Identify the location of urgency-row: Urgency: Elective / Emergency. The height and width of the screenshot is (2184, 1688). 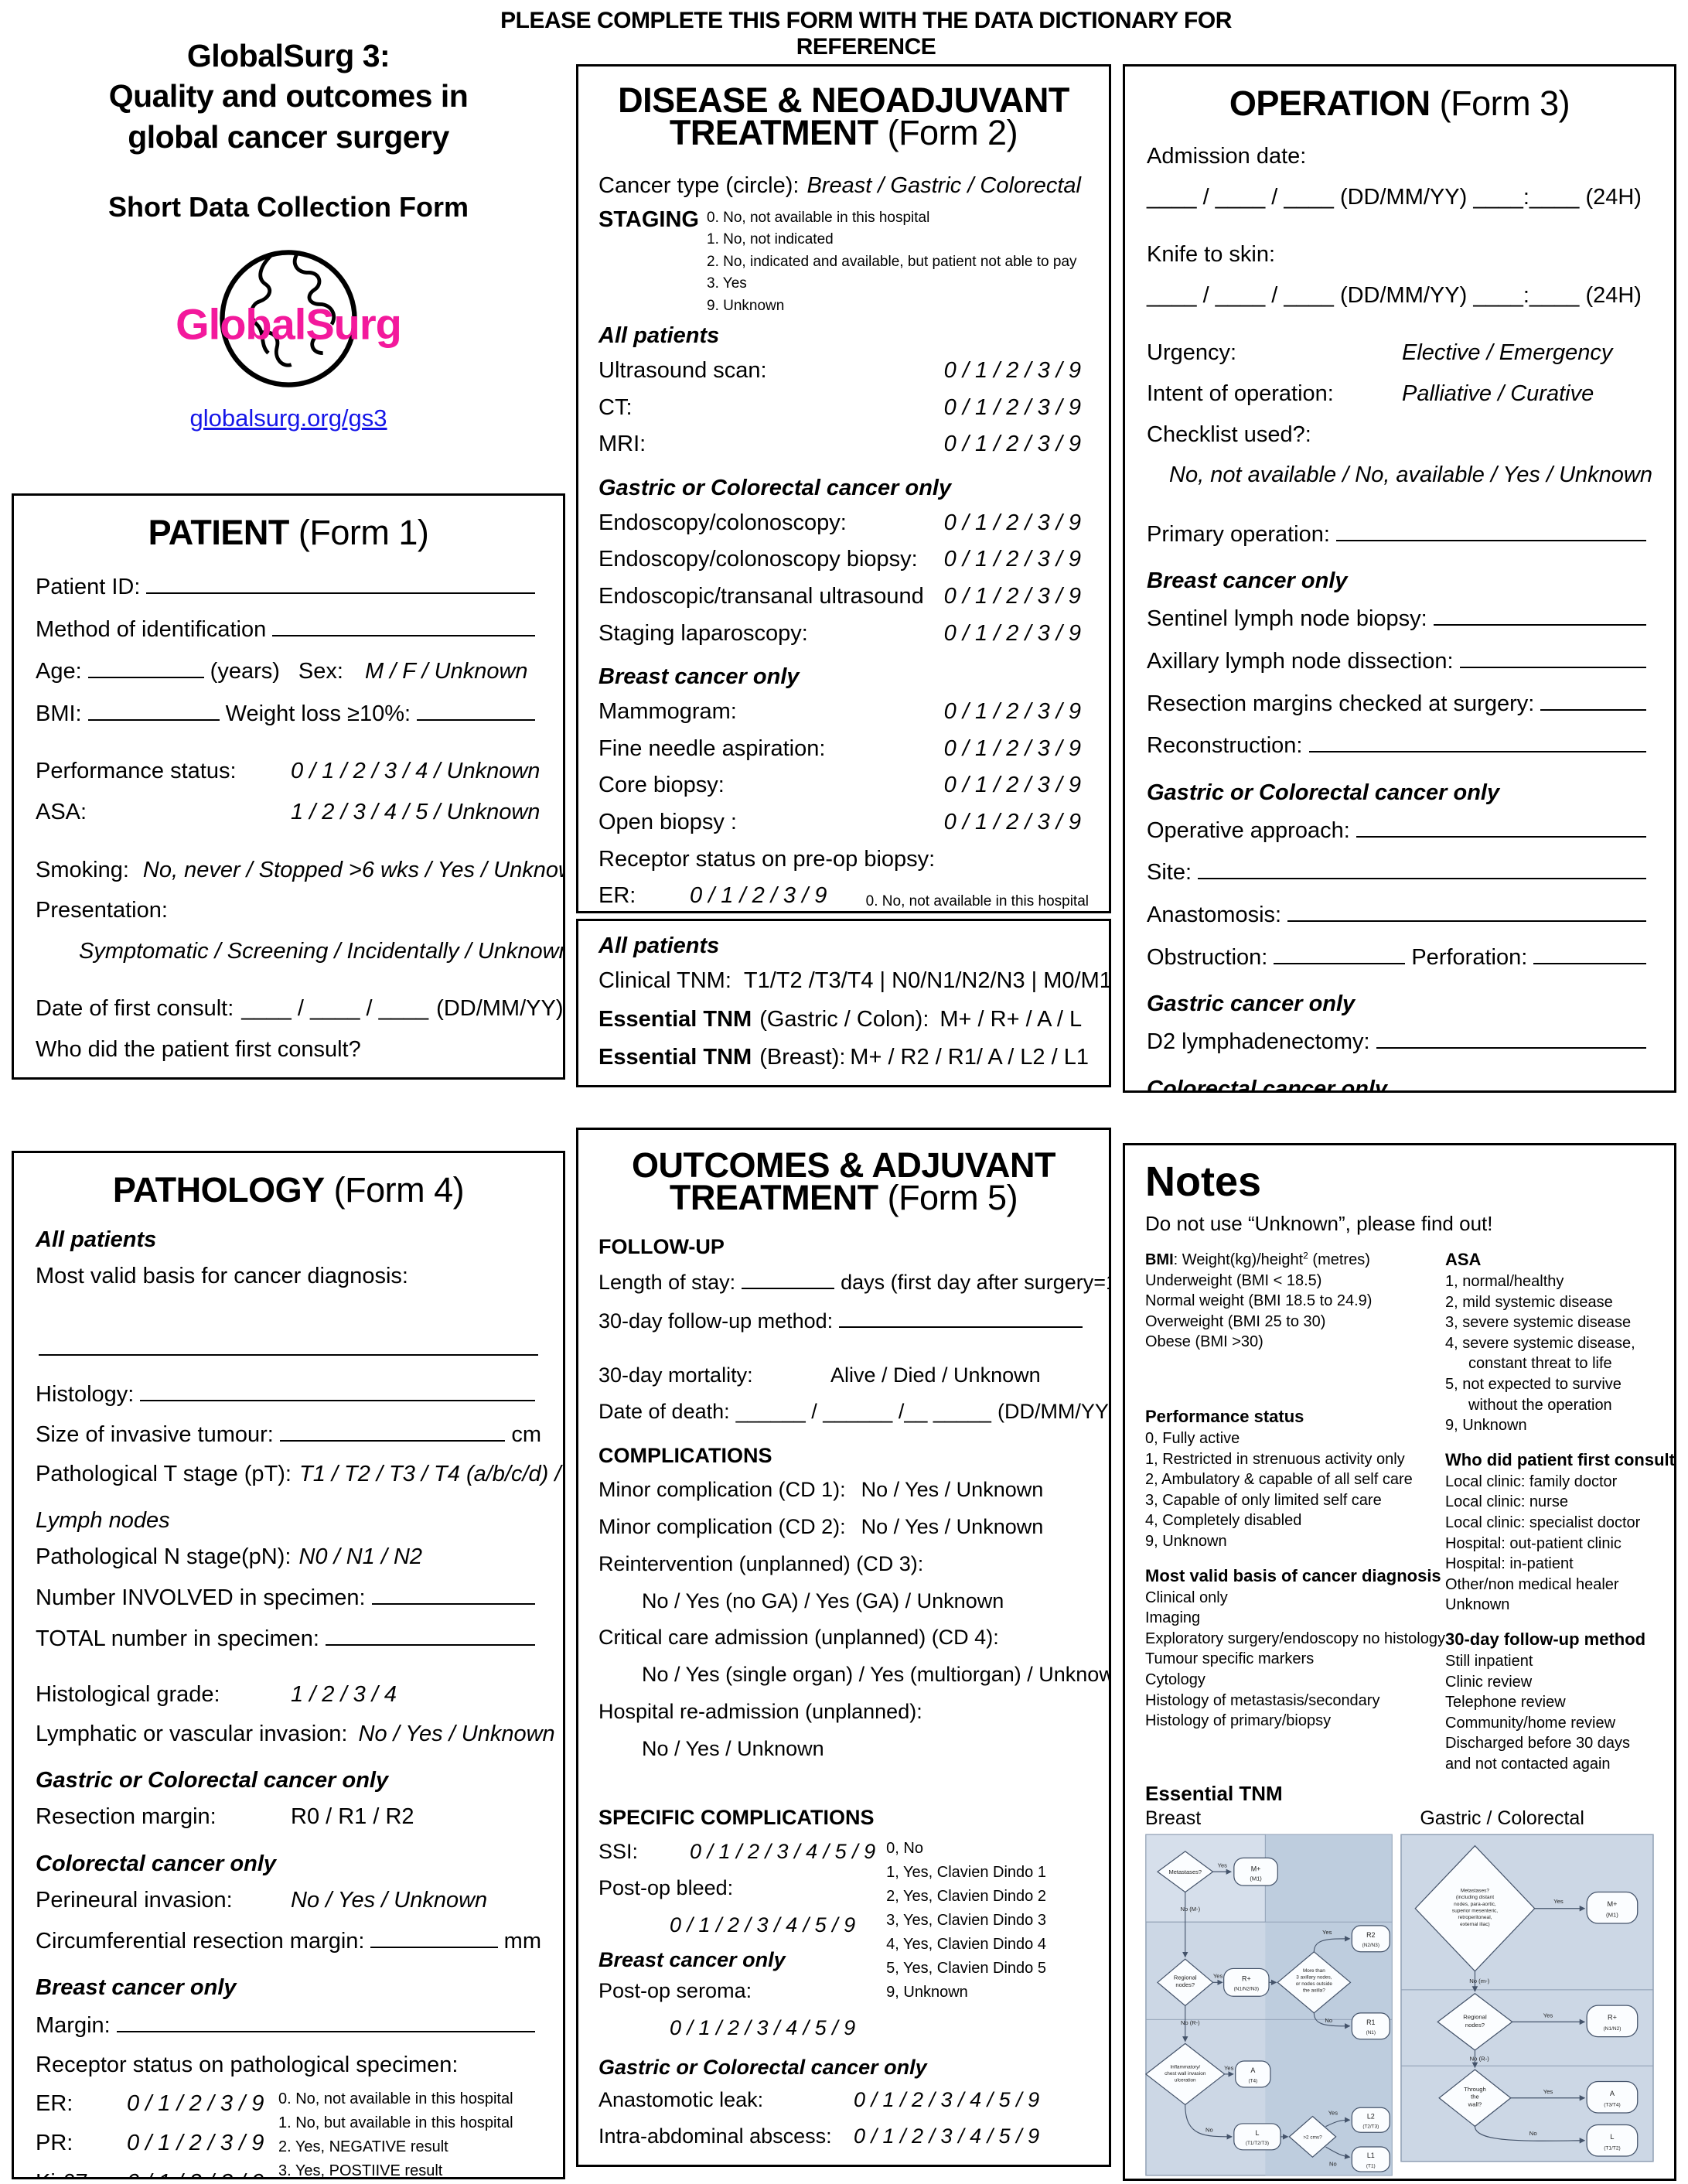
(1399, 353).